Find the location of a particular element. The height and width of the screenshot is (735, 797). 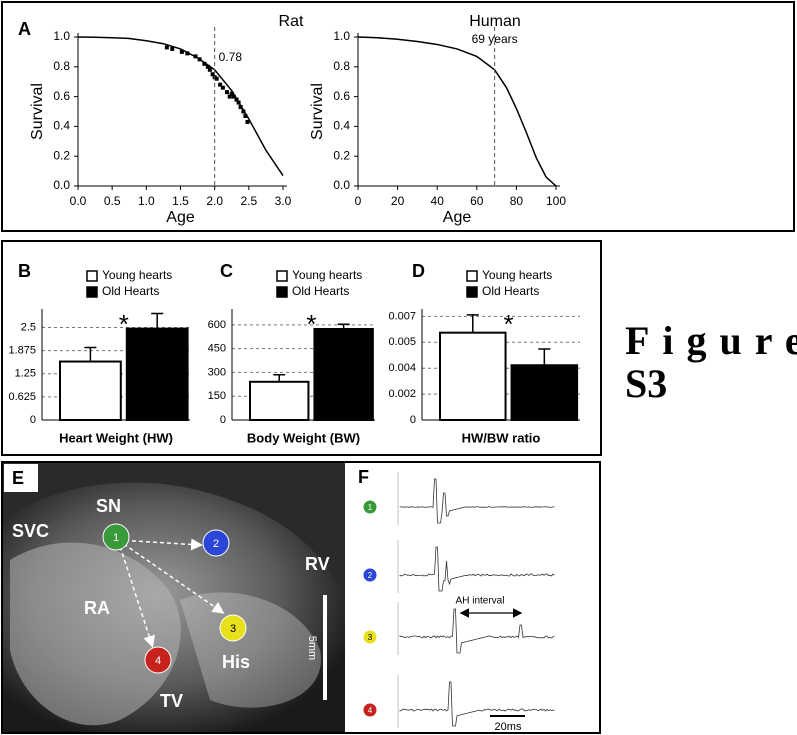

y-tick-label: 450 is located at coordinates (217, 349).